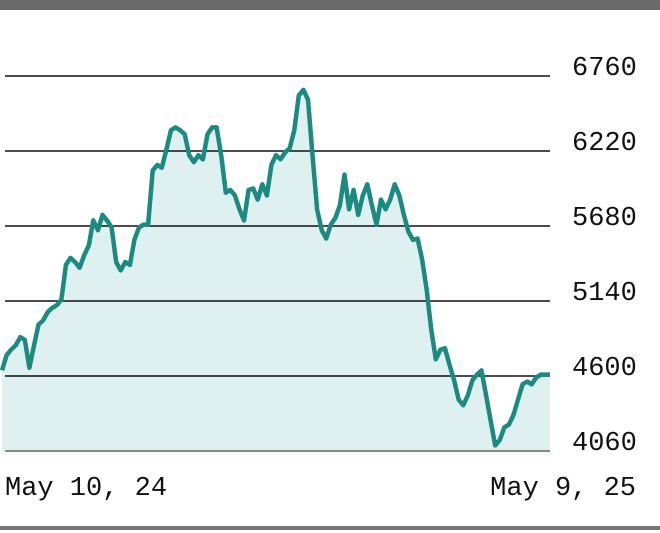  I want to click on y-tick-label: 6760, so click(604, 69).